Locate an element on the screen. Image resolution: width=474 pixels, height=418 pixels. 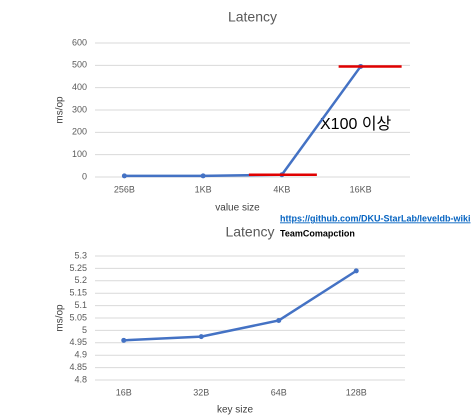
y-tick-label: 5.15 is located at coordinates (78, 293).